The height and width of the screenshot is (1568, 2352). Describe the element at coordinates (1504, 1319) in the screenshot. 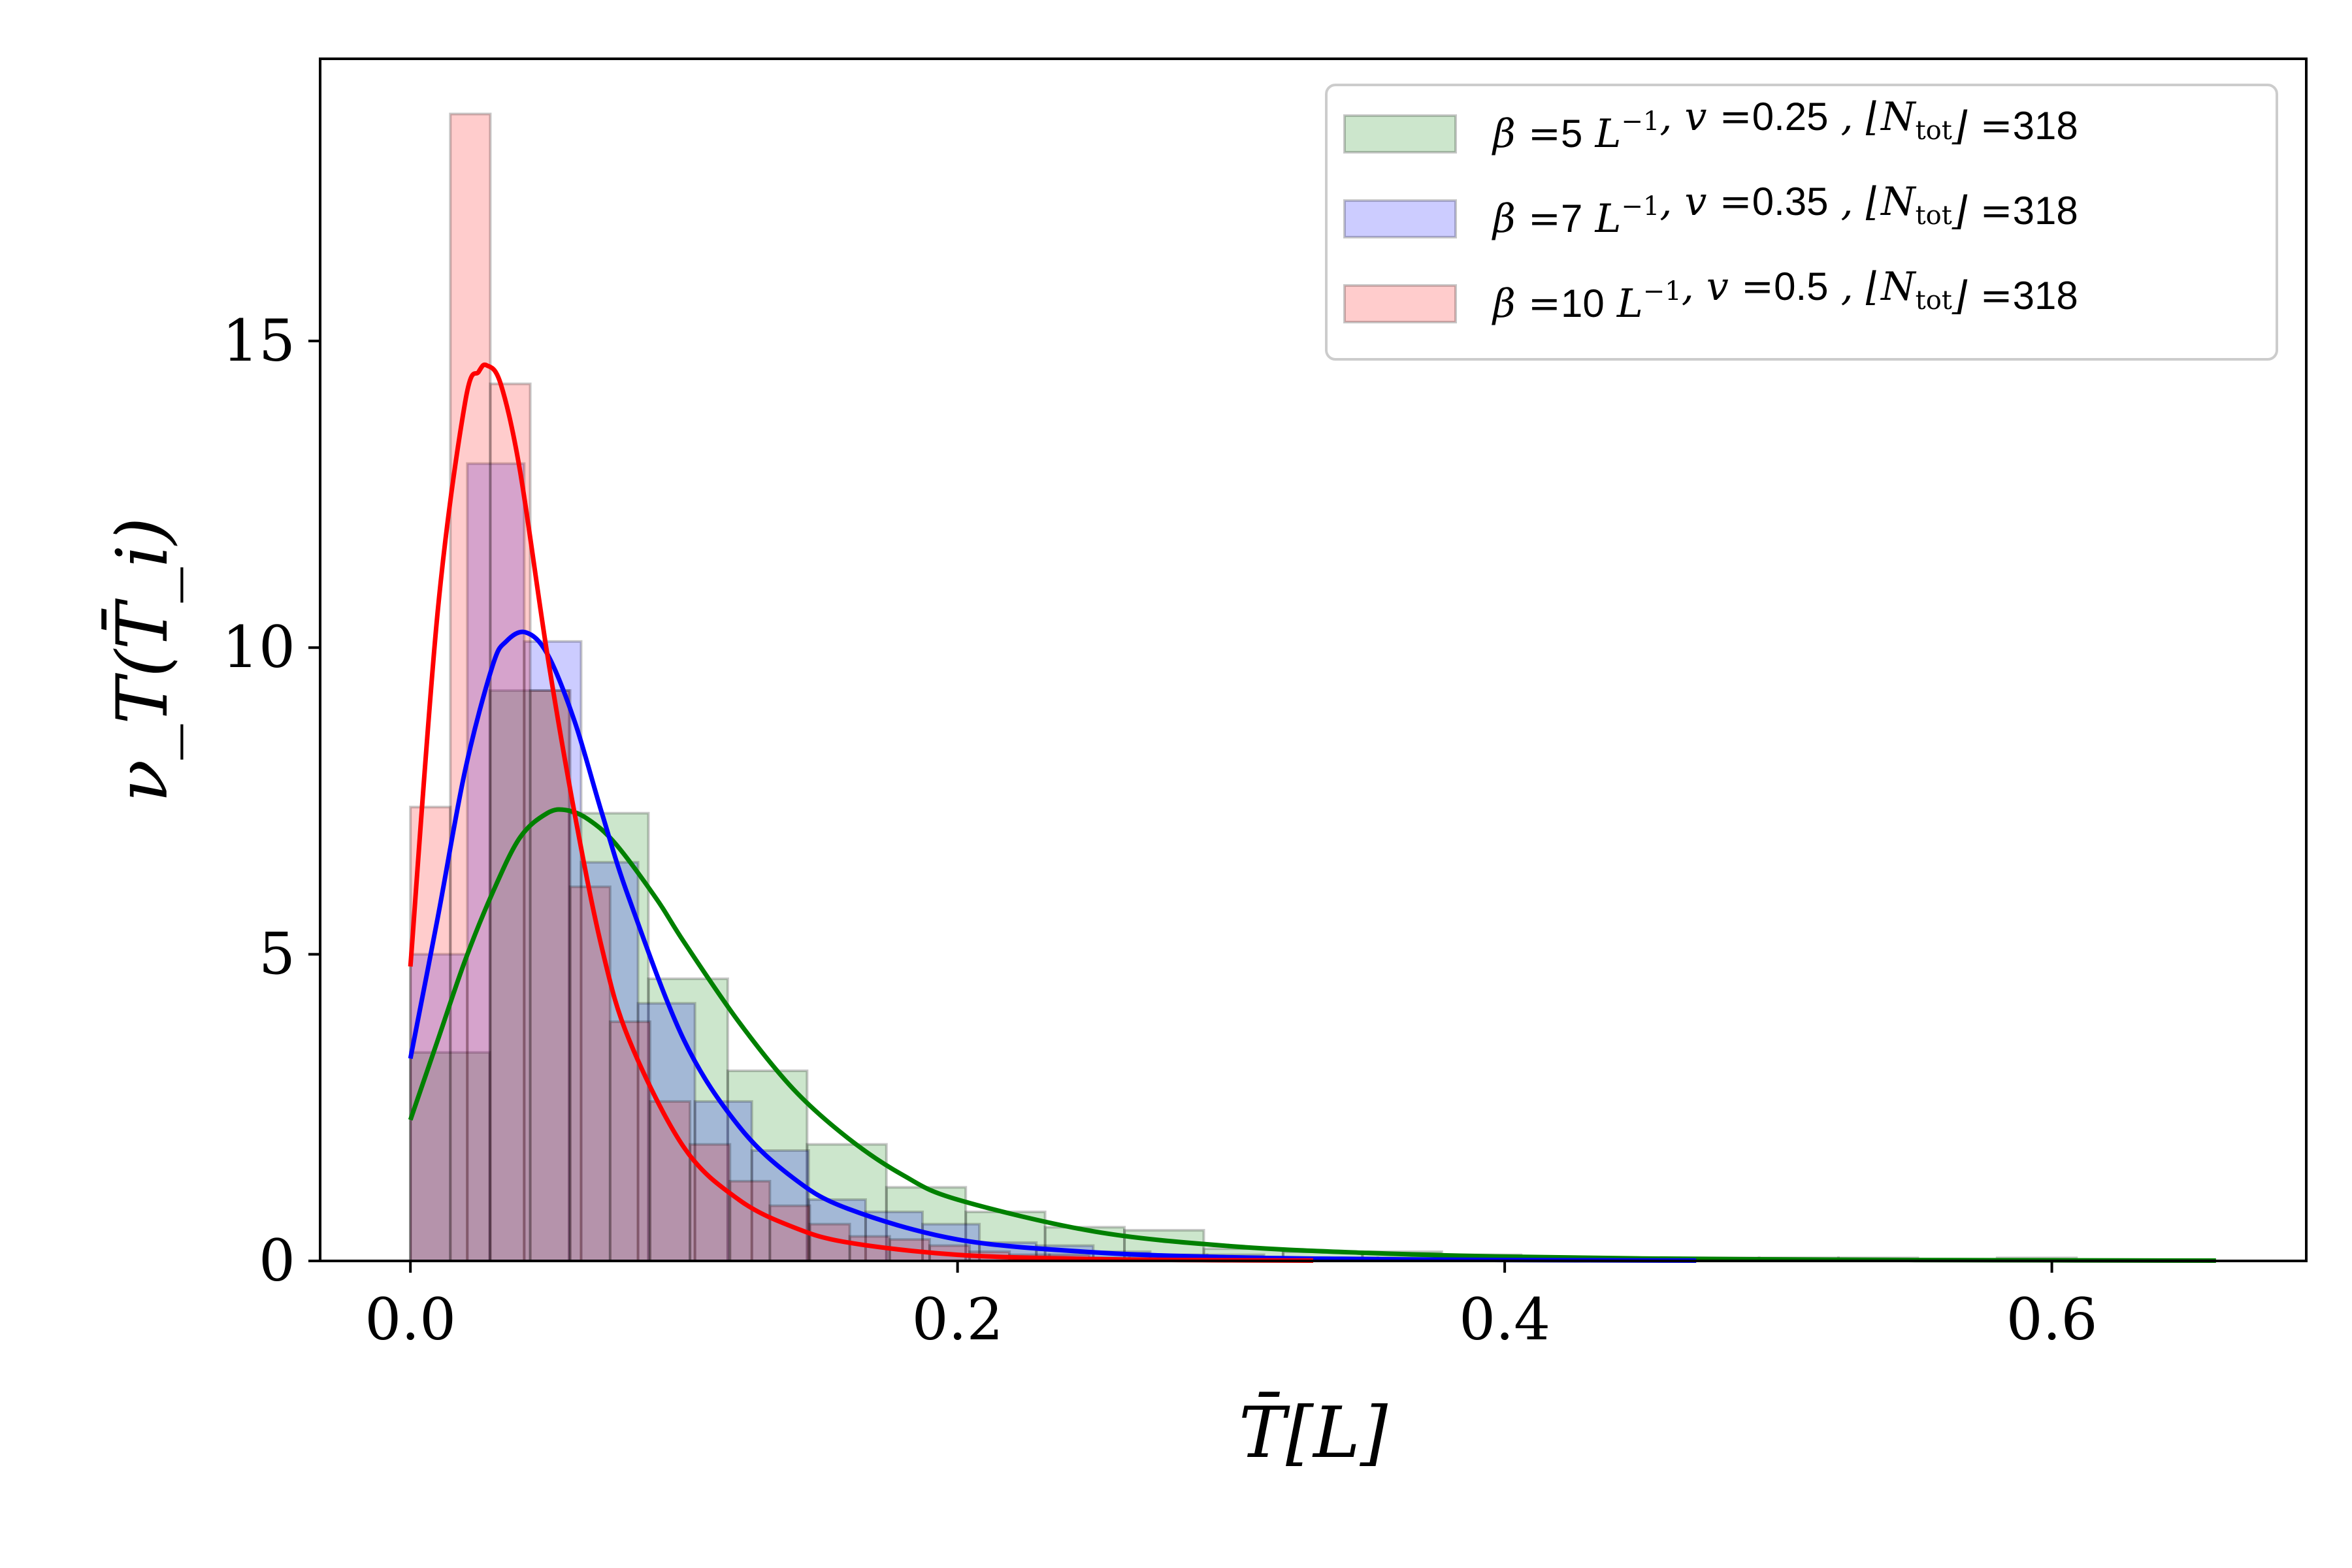

I see `x-tick-label: 0.4` at that location.